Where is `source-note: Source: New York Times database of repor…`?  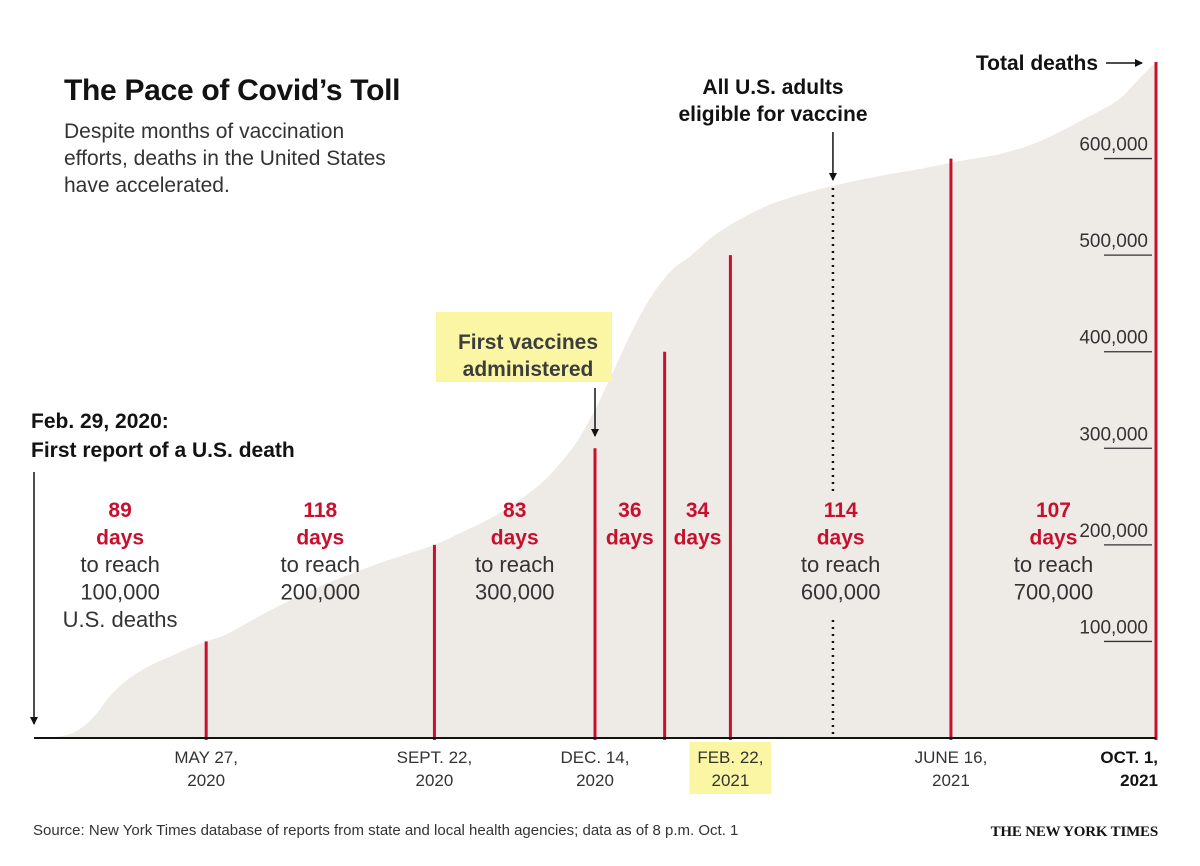
source-note: Source: New York Times database of repor… is located at coordinates (386, 830).